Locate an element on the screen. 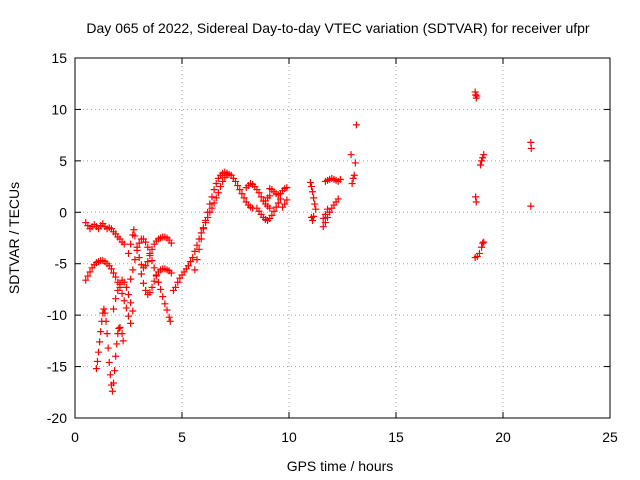 The image size is (640, 480). x-tick-label: 15 is located at coordinates (396, 437).